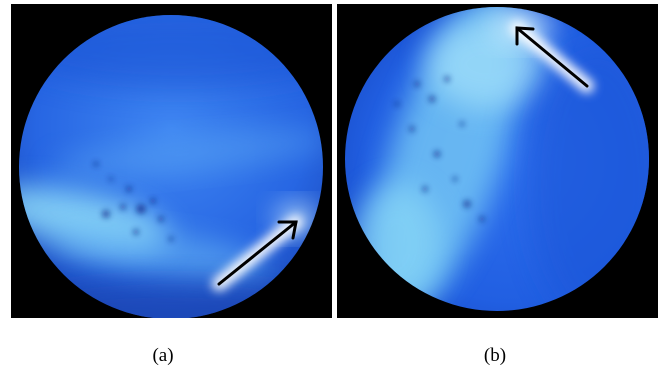 This screenshot has height=374, width=662. I want to click on caption-a: (a), so click(163, 355).